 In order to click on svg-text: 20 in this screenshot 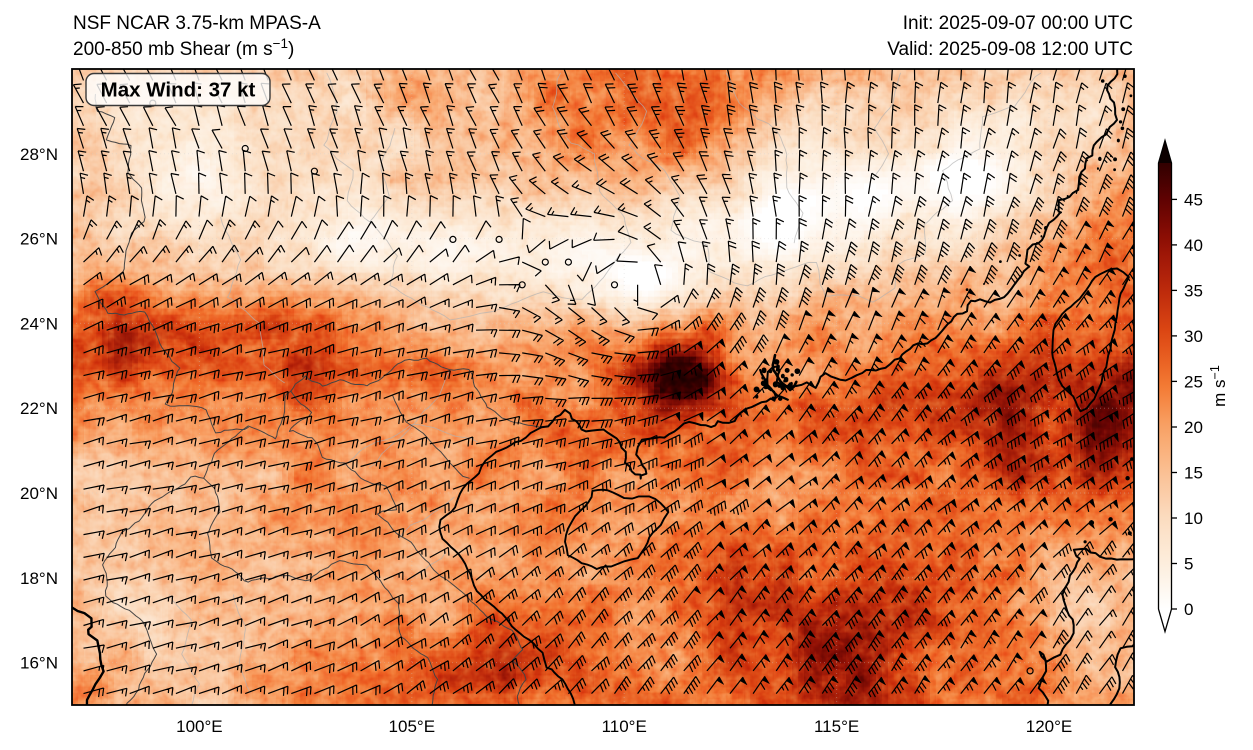, I will do `click(1193, 427)`.